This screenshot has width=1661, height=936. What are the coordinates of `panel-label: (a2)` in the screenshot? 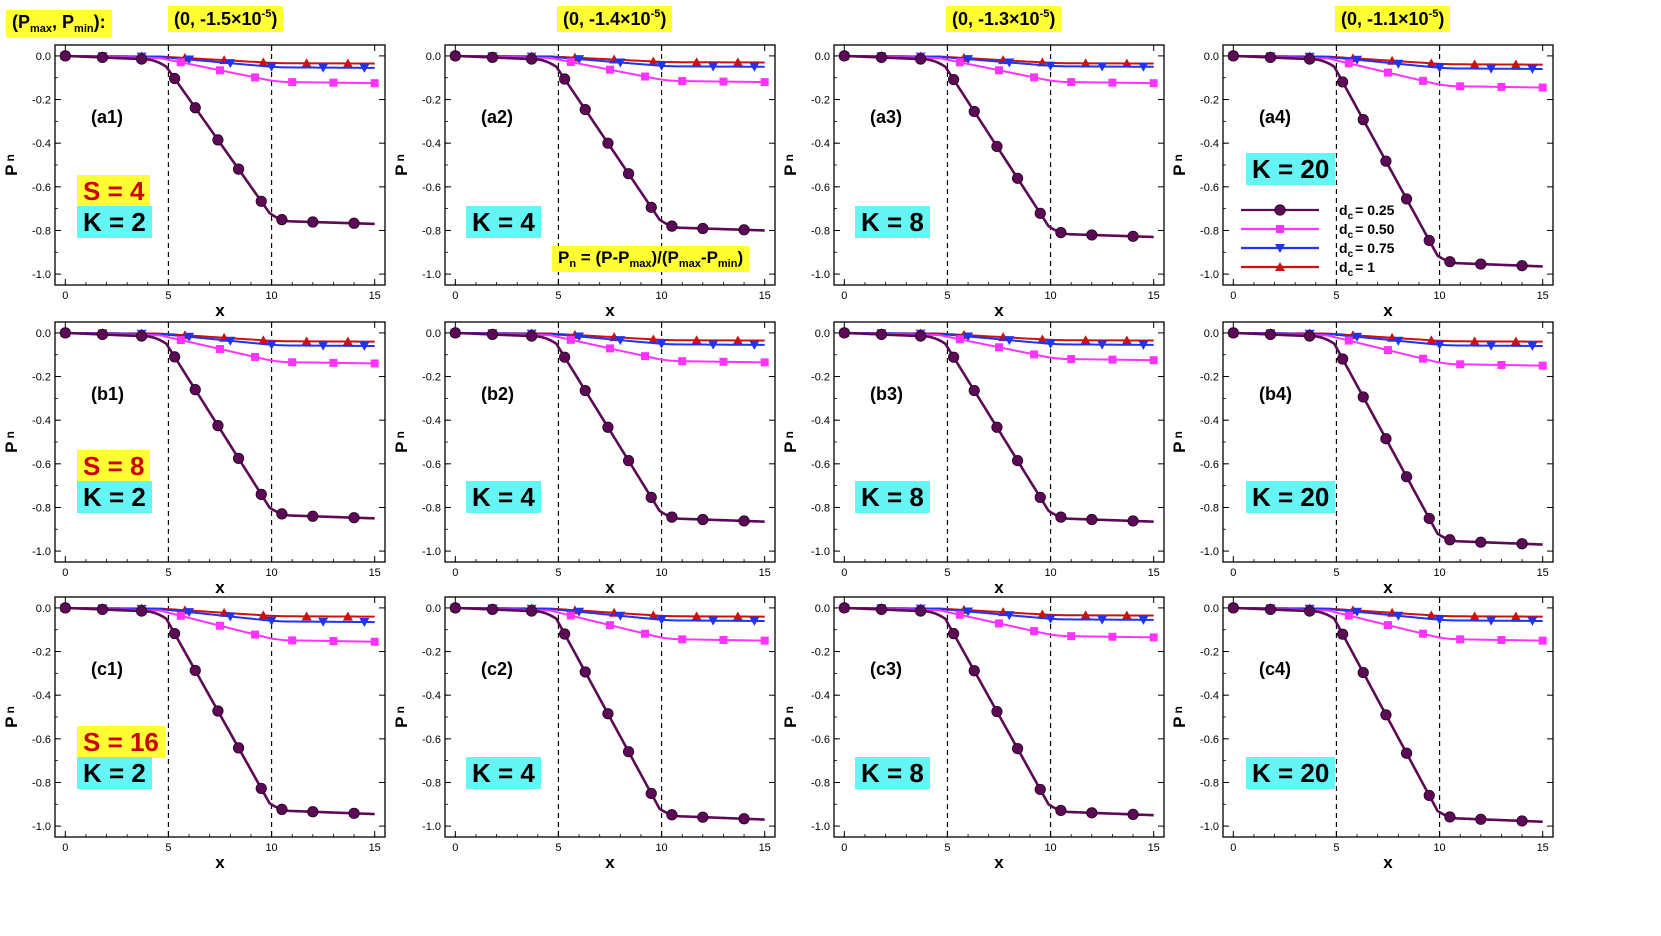 It's located at (497, 117).